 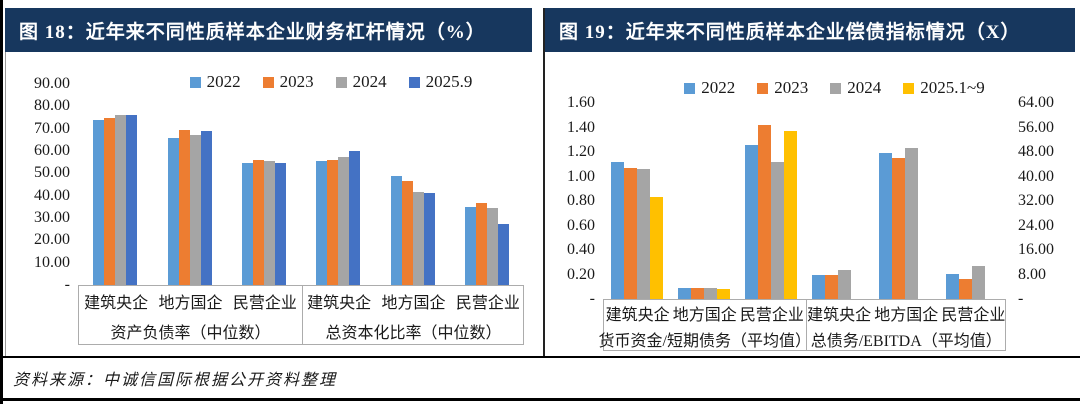 I want to click on y-axis-tick-label: 1.40, so click(x=581, y=127).